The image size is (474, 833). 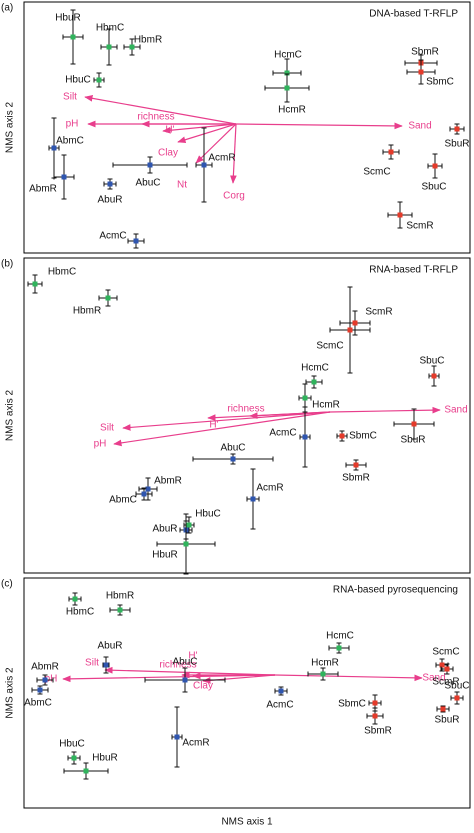 I want to click on panel-title: RNA-based T-RFLP, so click(x=413, y=270).